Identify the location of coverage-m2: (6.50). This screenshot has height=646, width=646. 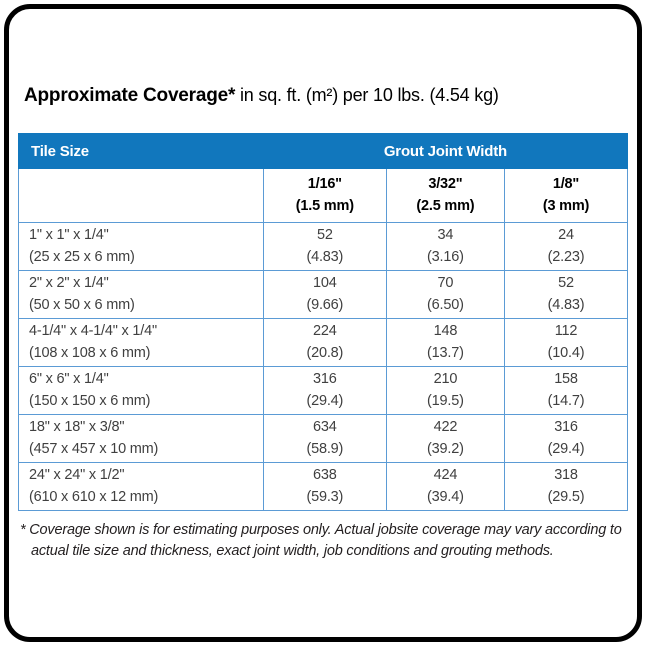
(445, 304).